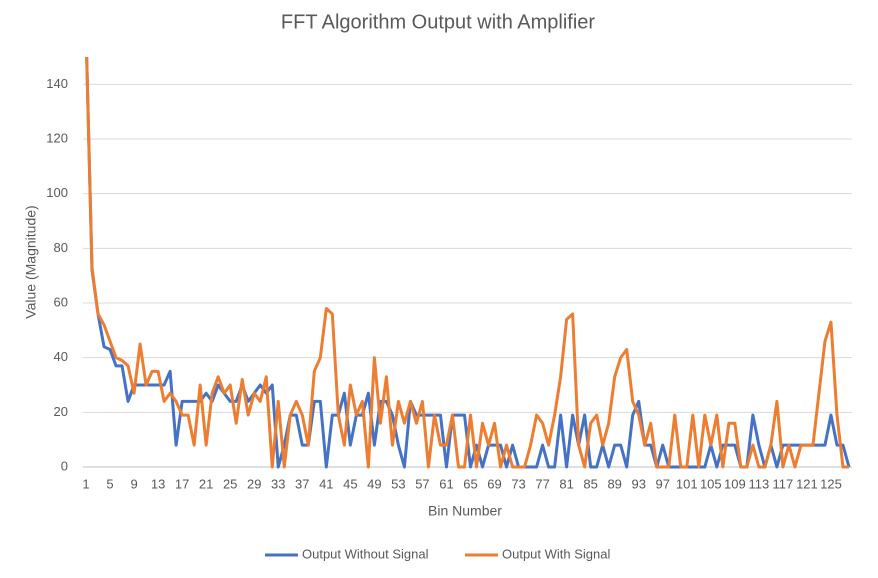 Image resolution: width=878 pixels, height=578 pixels. I want to click on y-tick-label: 100, so click(57, 192).